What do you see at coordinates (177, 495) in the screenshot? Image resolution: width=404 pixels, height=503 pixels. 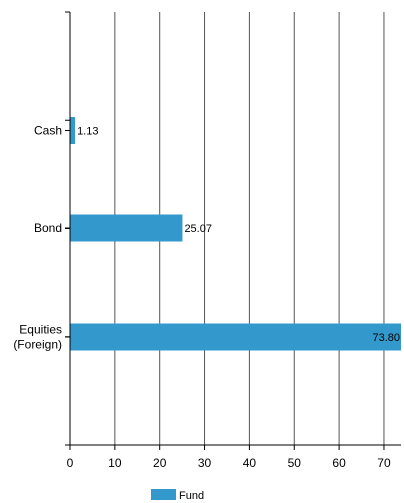 I see `legend: Fund` at bounding box center [177, 495].